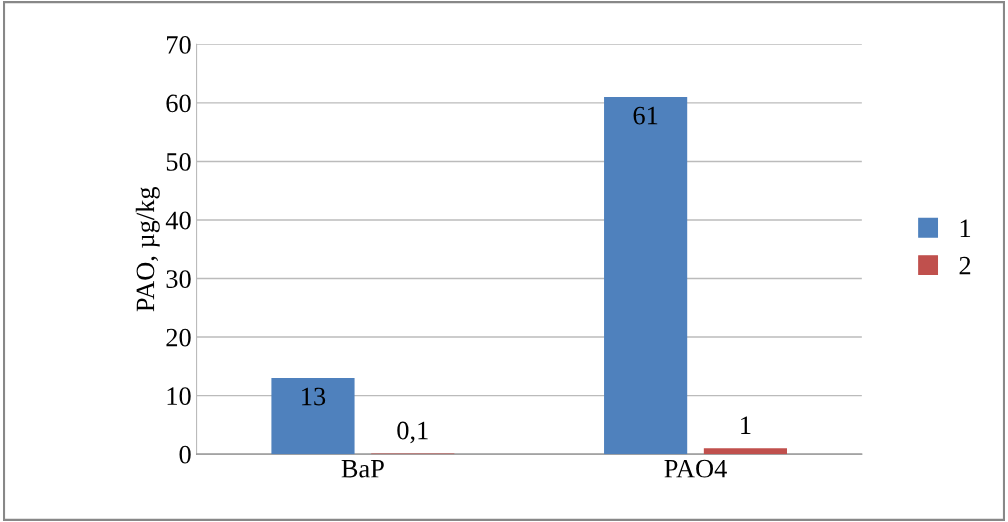  I want to click on x-tick-label: BaP, so click(362, 469).